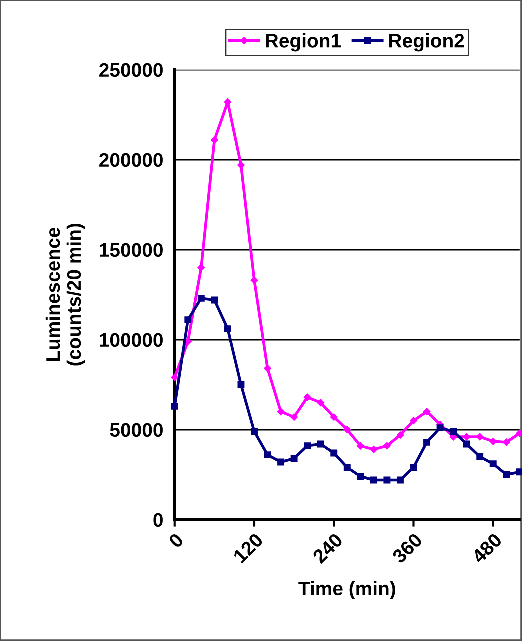 This screenshot has width=522, height=641. Describe the element at coordinates (304, 43) in the screenshot. I see `legend-label: Region1` at that location.